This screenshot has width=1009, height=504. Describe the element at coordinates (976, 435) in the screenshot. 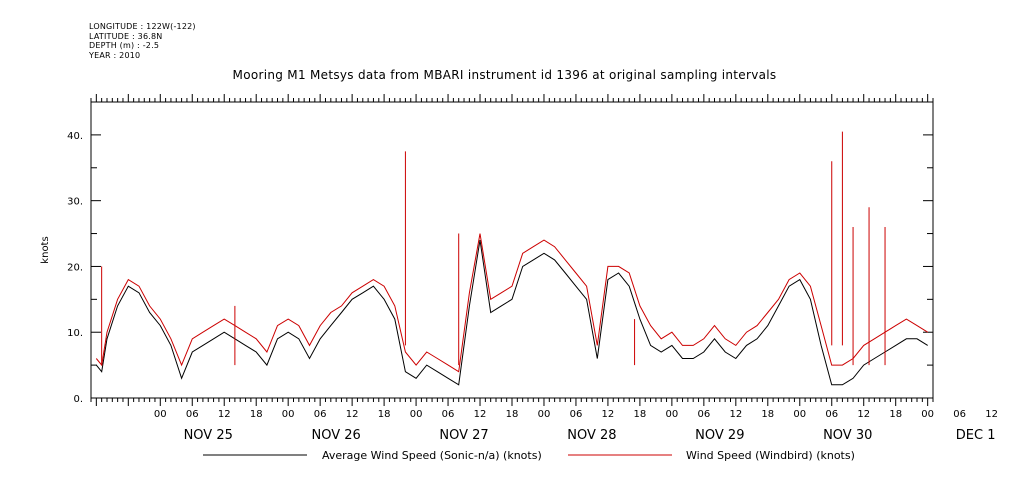

I see `day-label: DEC 1` at that location.